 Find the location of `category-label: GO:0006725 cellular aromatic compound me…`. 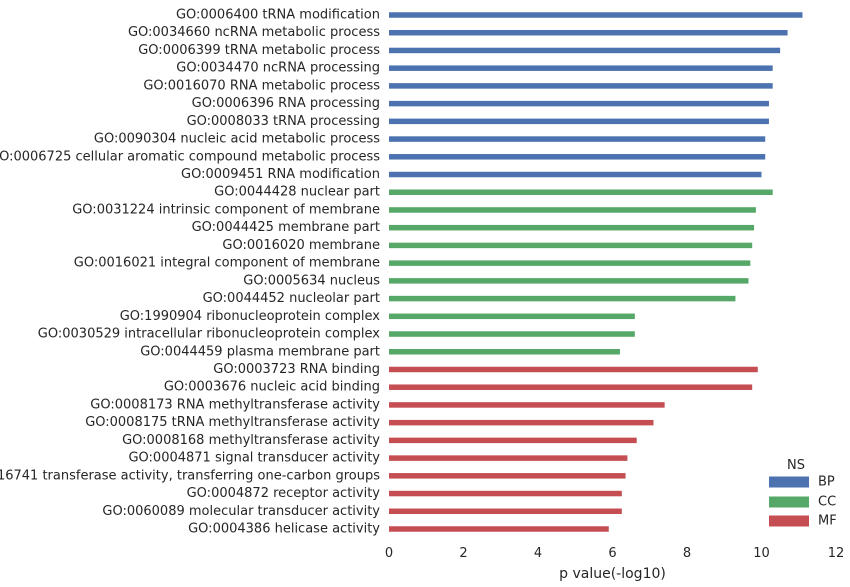

category-label: GO:0006725 cellular aromatic compound me… is located at coordinates (190, 156).